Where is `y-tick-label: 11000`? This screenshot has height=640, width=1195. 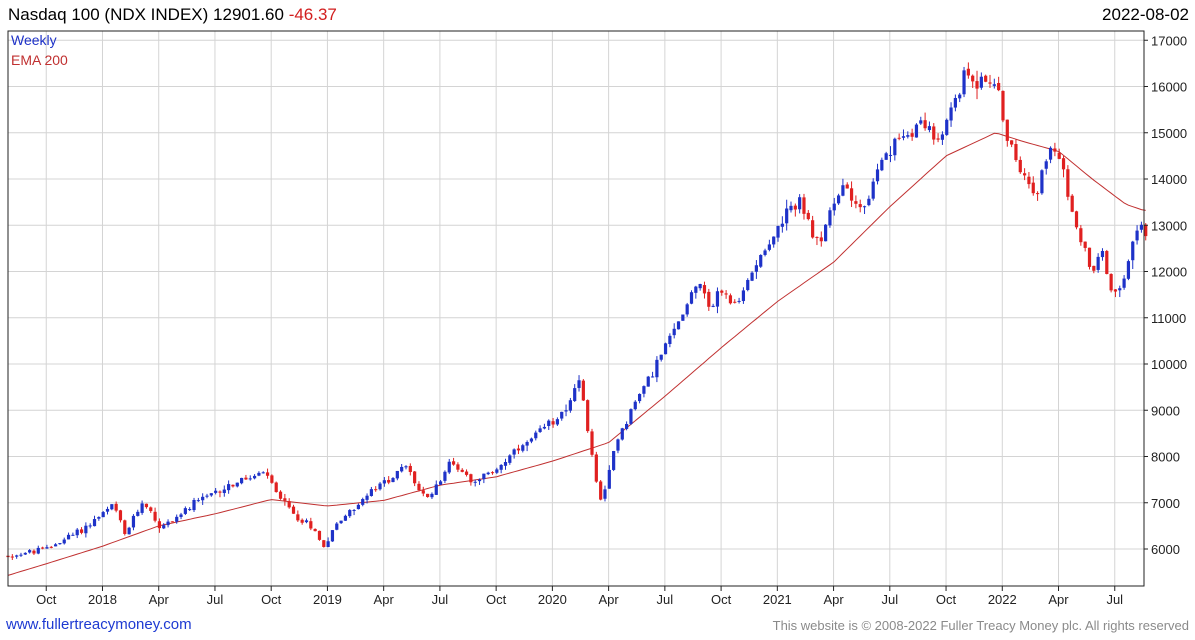 y-tick-label: 11000 is located at coordinates (1168, 318).